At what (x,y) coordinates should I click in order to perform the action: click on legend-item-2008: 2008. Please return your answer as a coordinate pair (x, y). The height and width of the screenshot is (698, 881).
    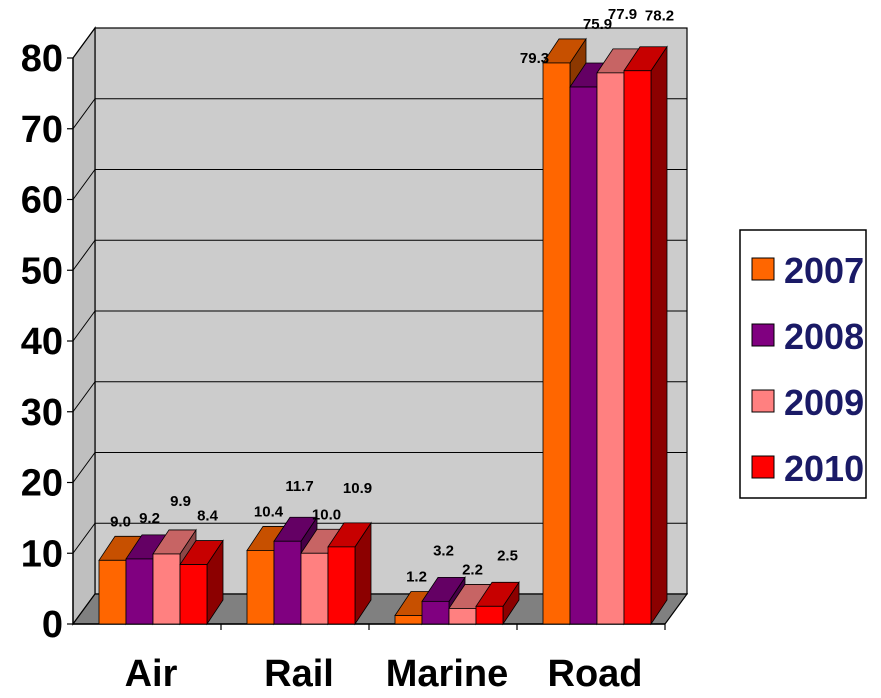
    Looking at the image, I should click on (807, 336).